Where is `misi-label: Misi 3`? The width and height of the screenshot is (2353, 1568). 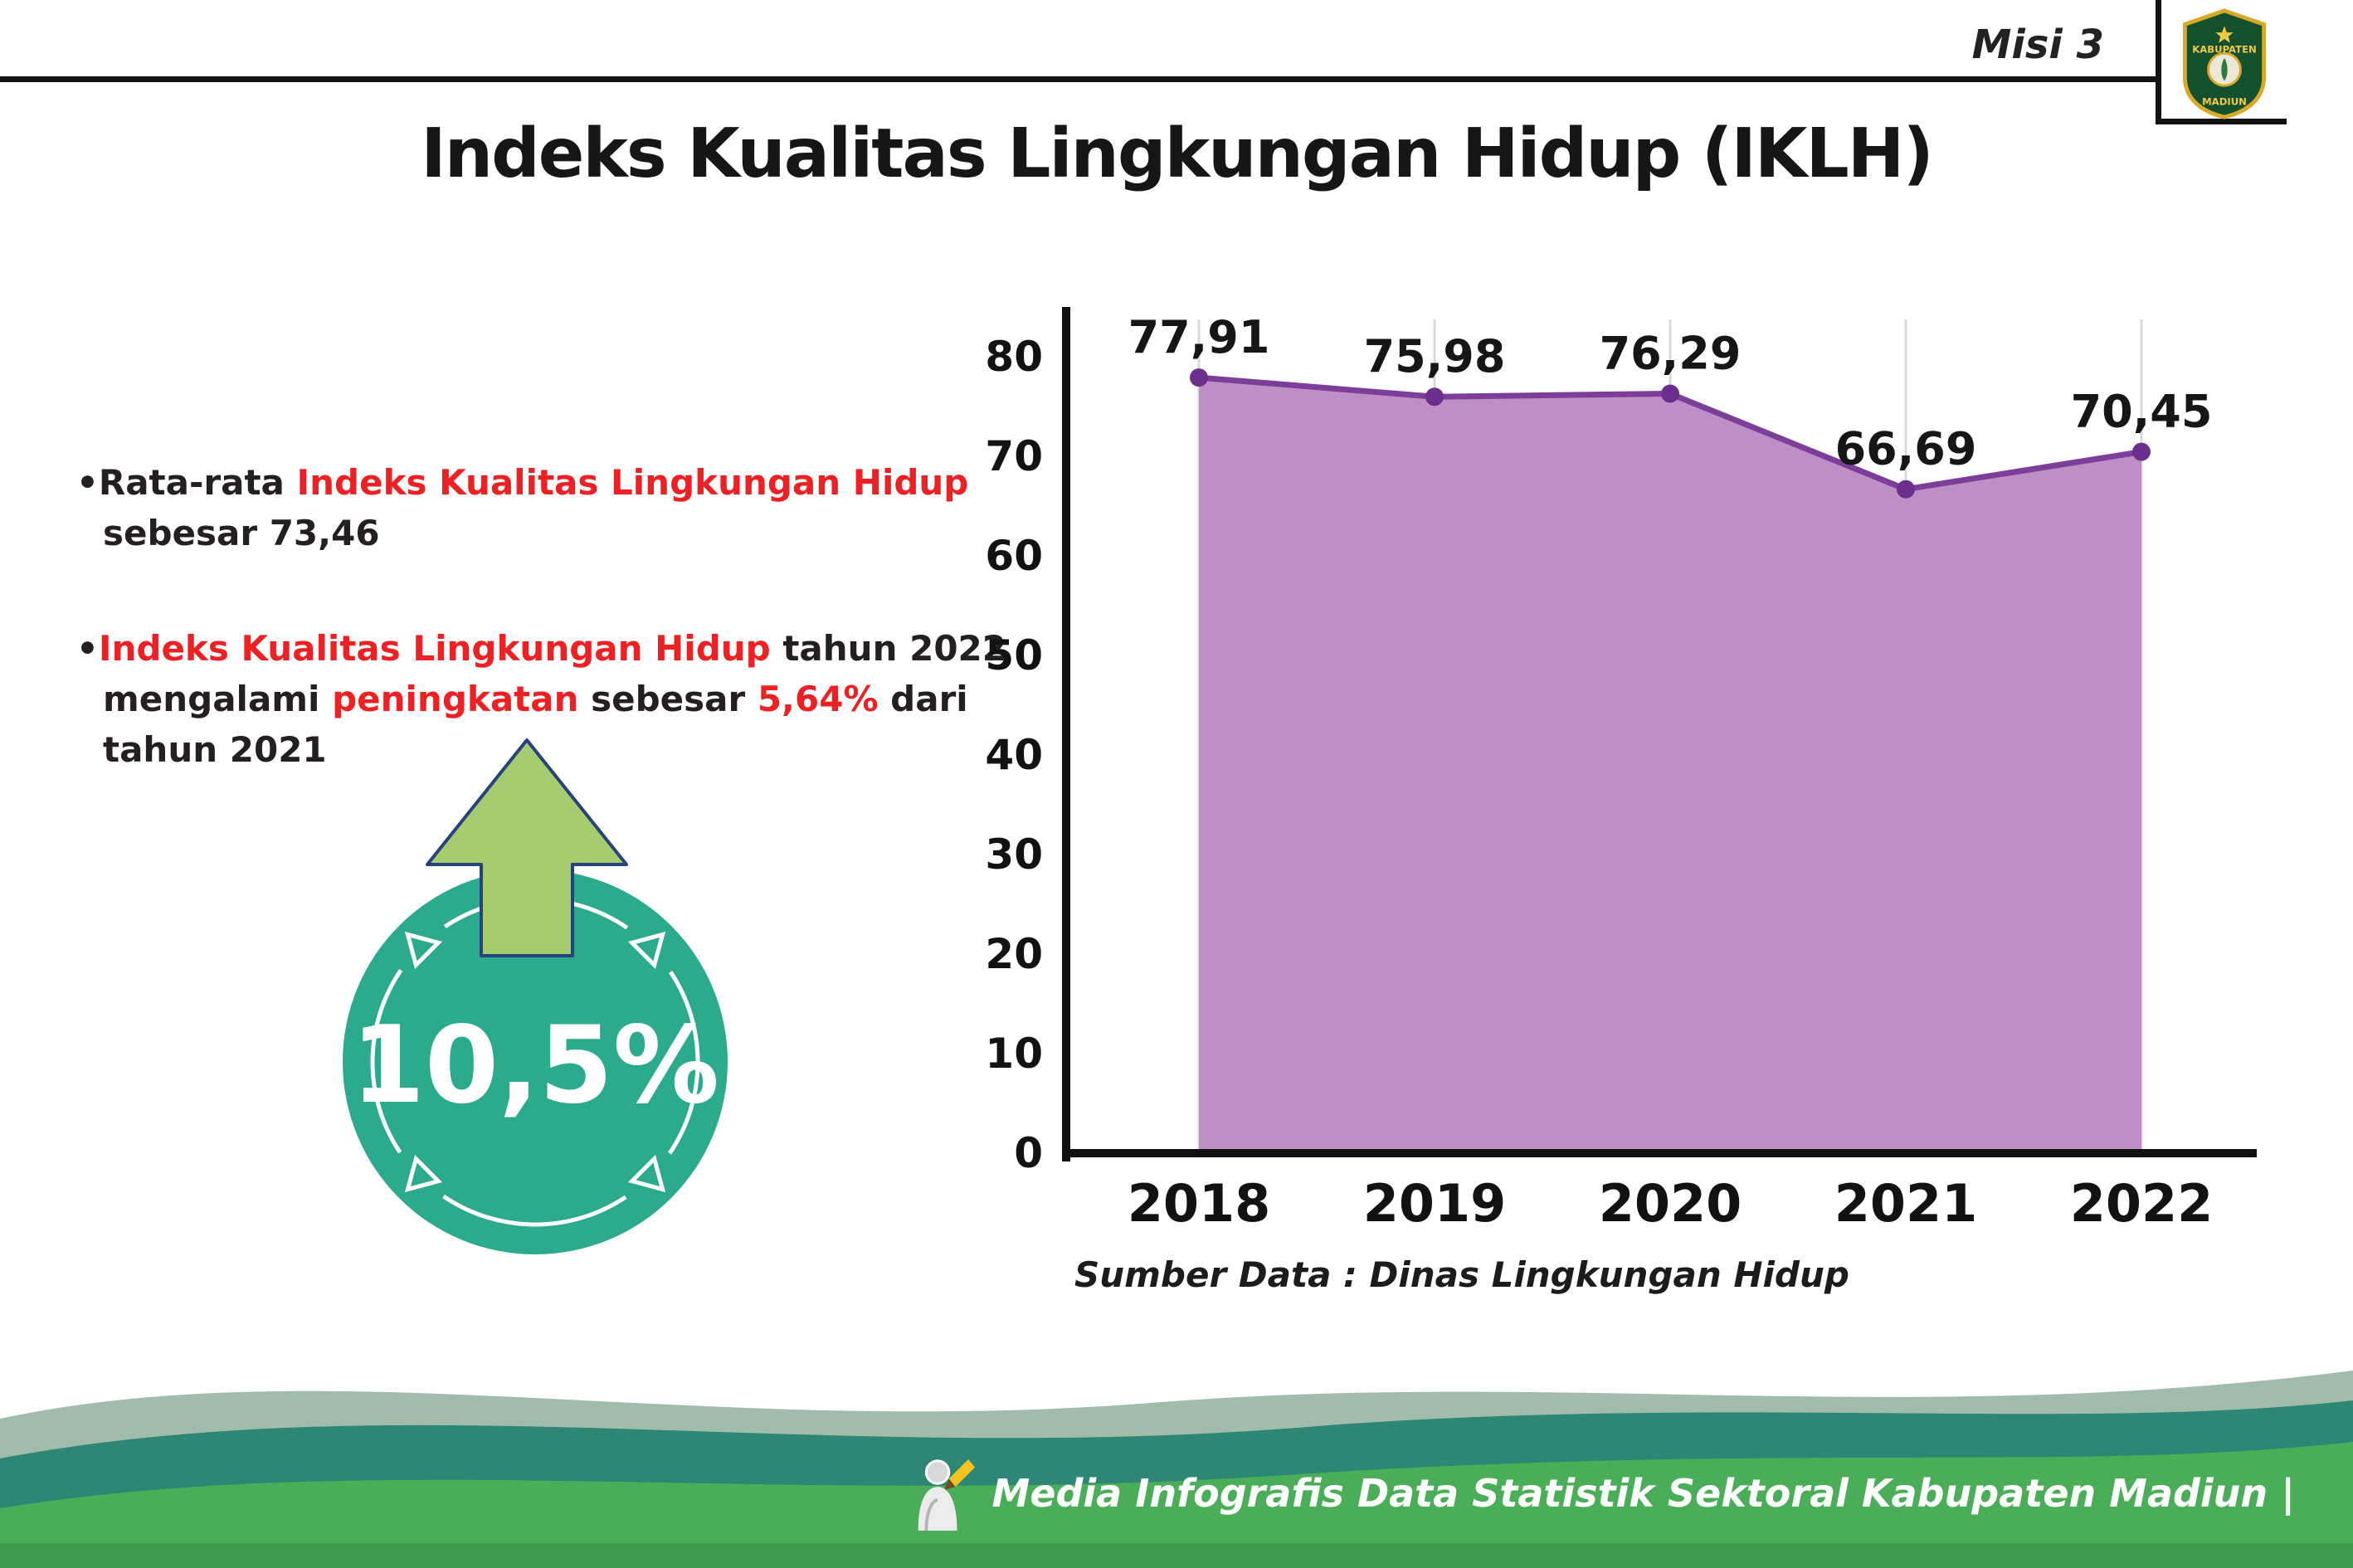
misi-label: Misi 3 is located at coordinates (2037, 45).